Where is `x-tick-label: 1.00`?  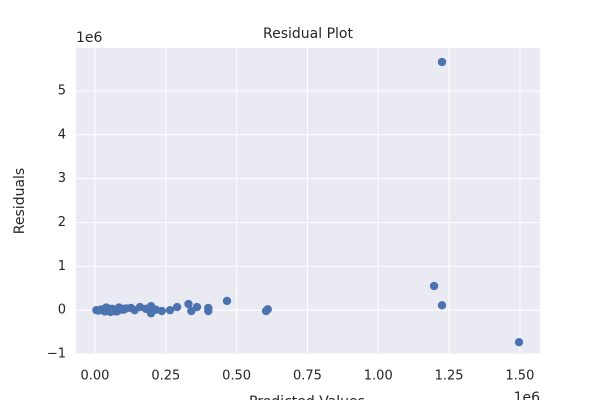
x-tick-label: 1.00 is located at coordinates (378, 376).